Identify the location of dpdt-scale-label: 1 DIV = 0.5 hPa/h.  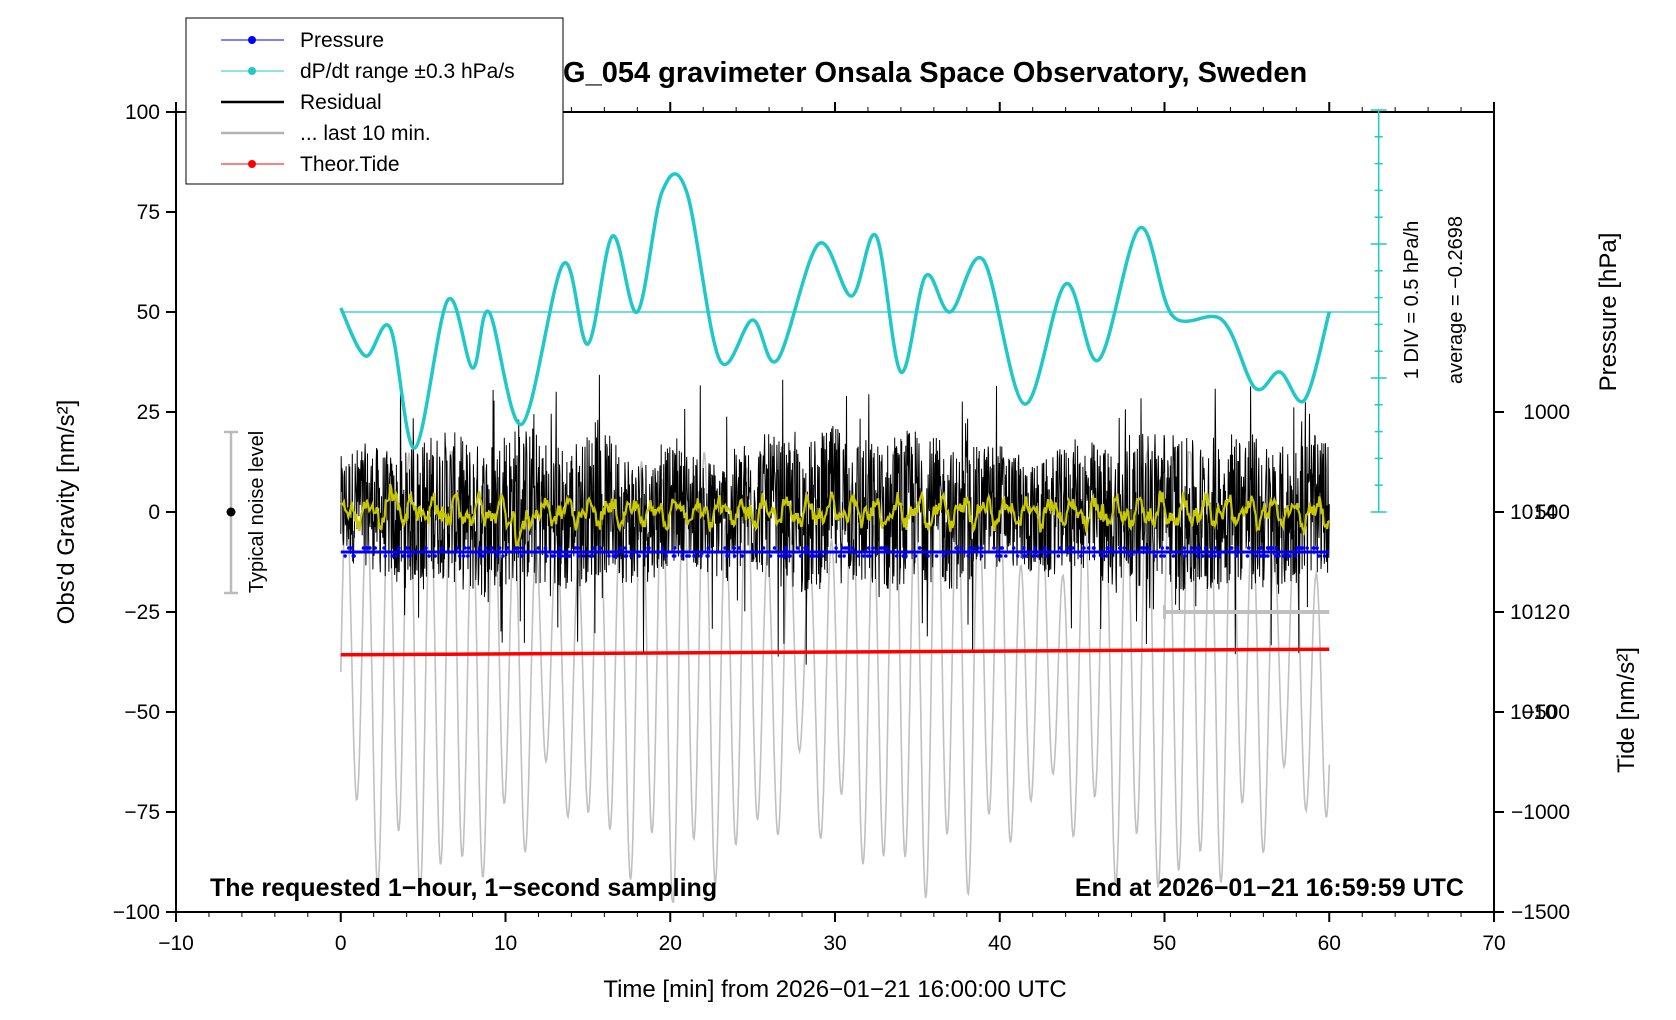
(1412, 300).